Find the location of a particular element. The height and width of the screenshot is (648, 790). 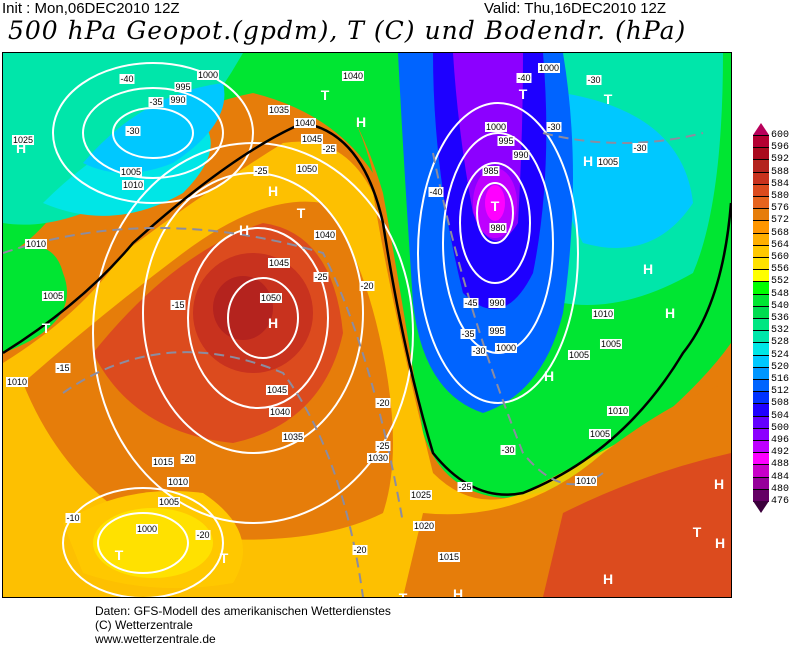

isobar-label: 980 is located at coordinates (498, 228).